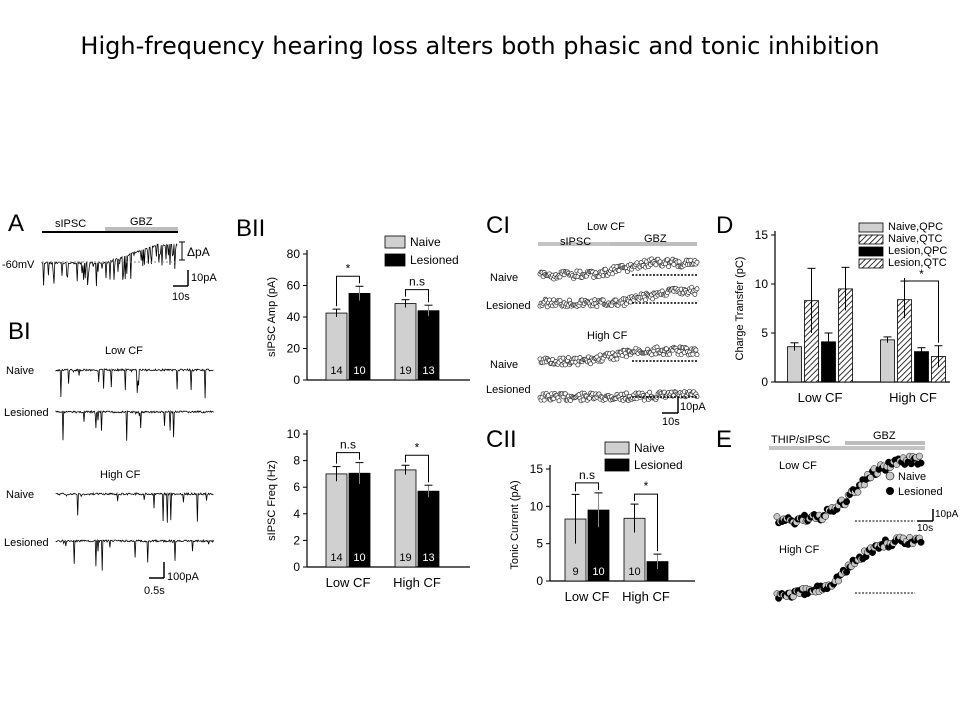 The height and width of the screenshot is (720, 960). Describe the element at coordinates (671, 422) in the screenshot. I see `ci-scale-x: 10s` at that location.